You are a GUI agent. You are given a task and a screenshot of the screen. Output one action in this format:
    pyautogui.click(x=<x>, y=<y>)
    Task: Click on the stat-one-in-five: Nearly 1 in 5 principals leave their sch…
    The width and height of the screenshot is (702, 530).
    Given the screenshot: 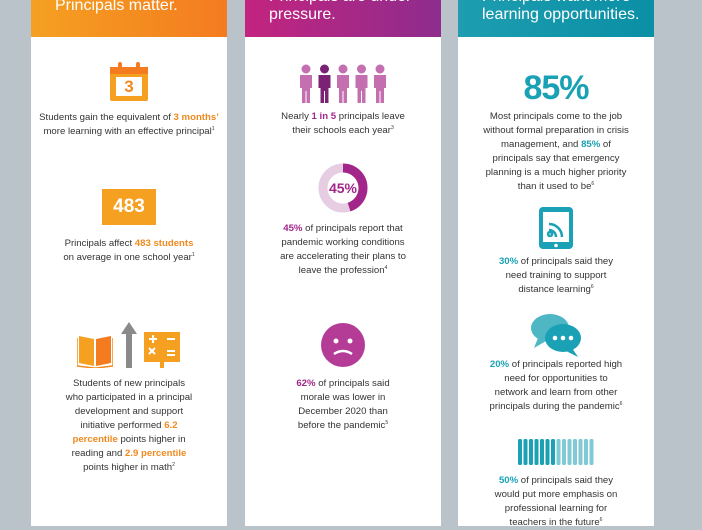 What is the action you would take?
    pyautogui.click(x=343, y=123)
    